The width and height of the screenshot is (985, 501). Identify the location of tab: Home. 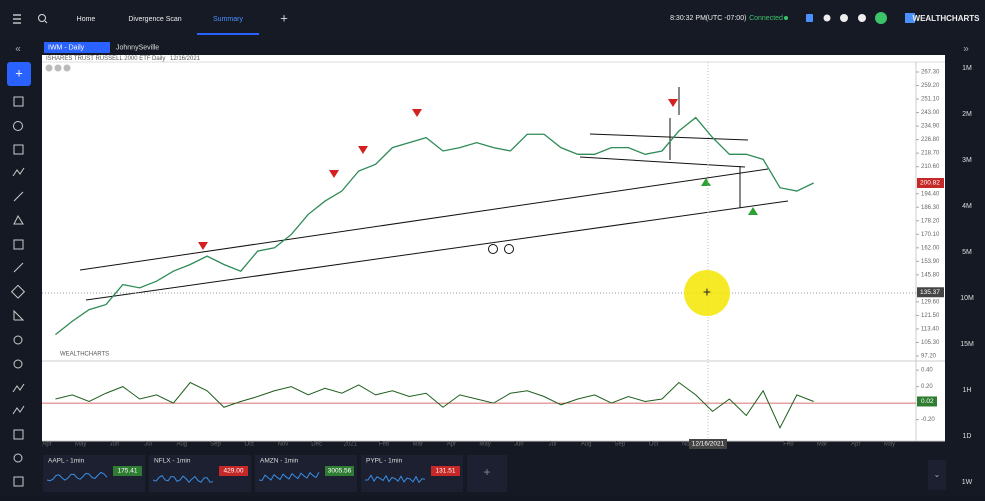
(86, 19).